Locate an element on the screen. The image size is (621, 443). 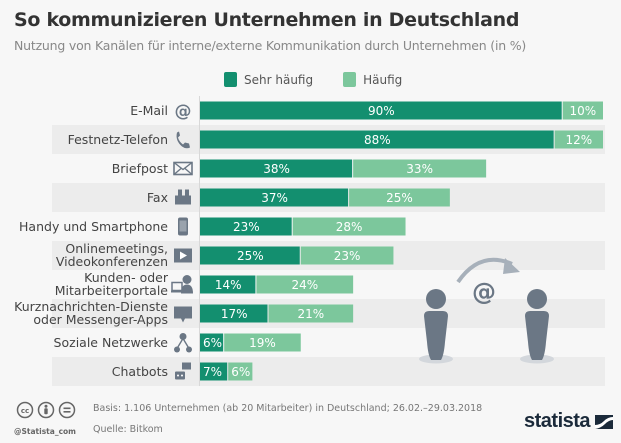
category-label: Handy und Smartphone is located at coordinates (93, 226).